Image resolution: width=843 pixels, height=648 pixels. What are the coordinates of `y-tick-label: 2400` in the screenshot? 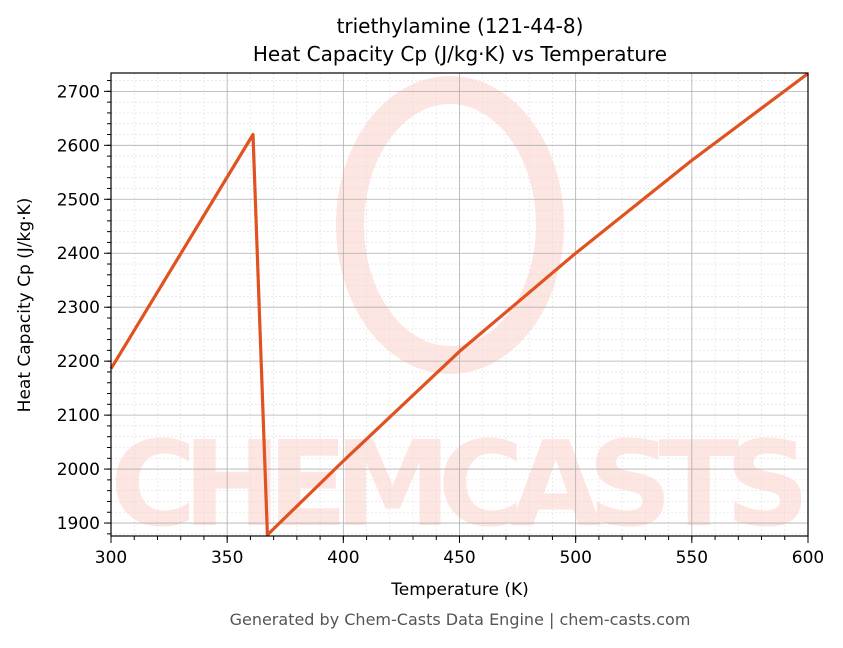 It's located at (78, 254).